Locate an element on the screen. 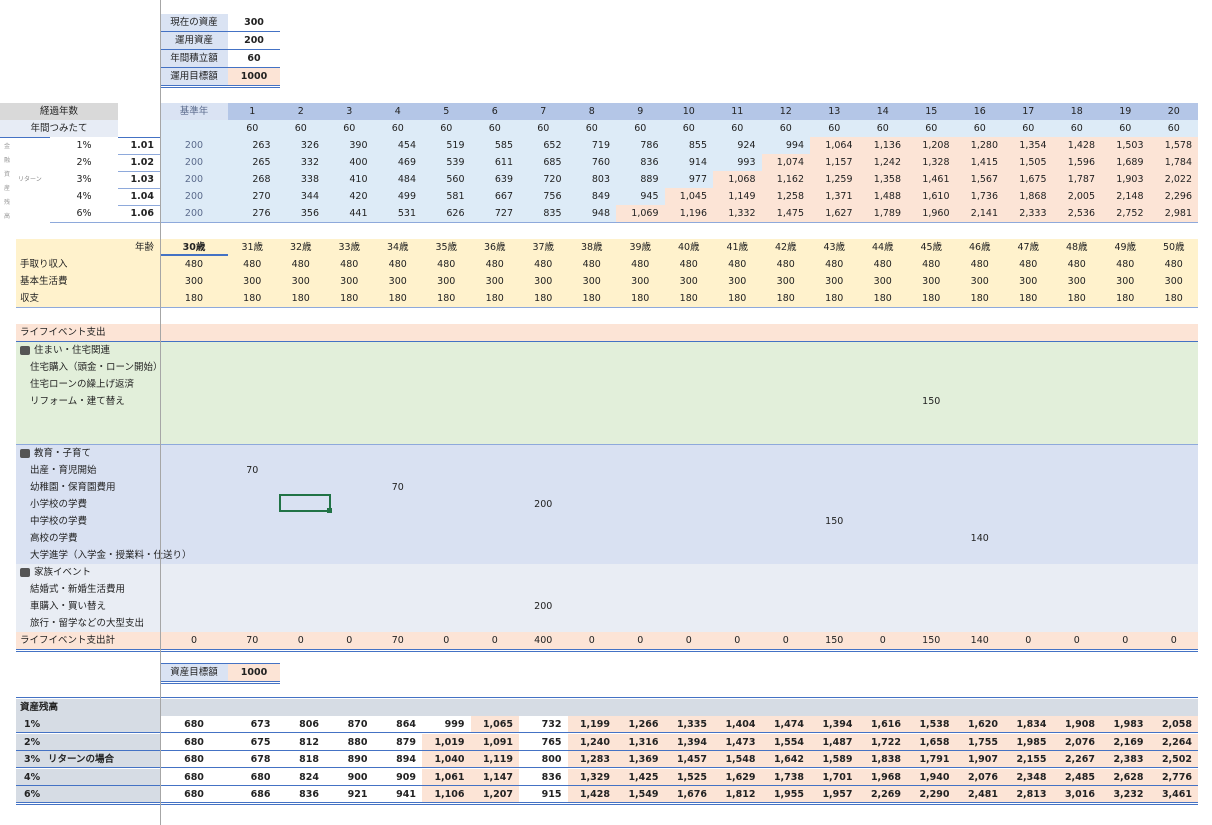 This screenshot has height=825, width=1212. projected-value: 977 is located at coordinates (688, 179).